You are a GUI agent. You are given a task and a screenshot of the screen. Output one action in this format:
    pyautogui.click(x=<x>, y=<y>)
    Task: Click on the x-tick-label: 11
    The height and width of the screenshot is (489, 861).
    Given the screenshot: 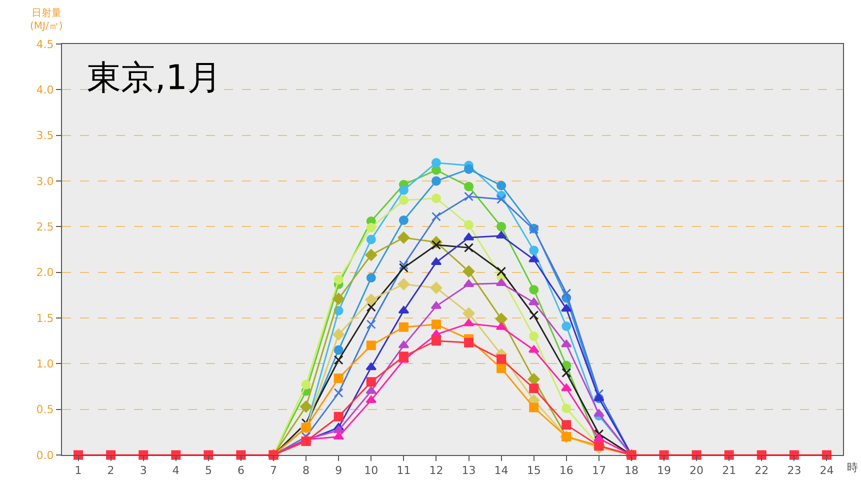 What is the action you would take?
    pyautogui.click(x=403, y=471)
    